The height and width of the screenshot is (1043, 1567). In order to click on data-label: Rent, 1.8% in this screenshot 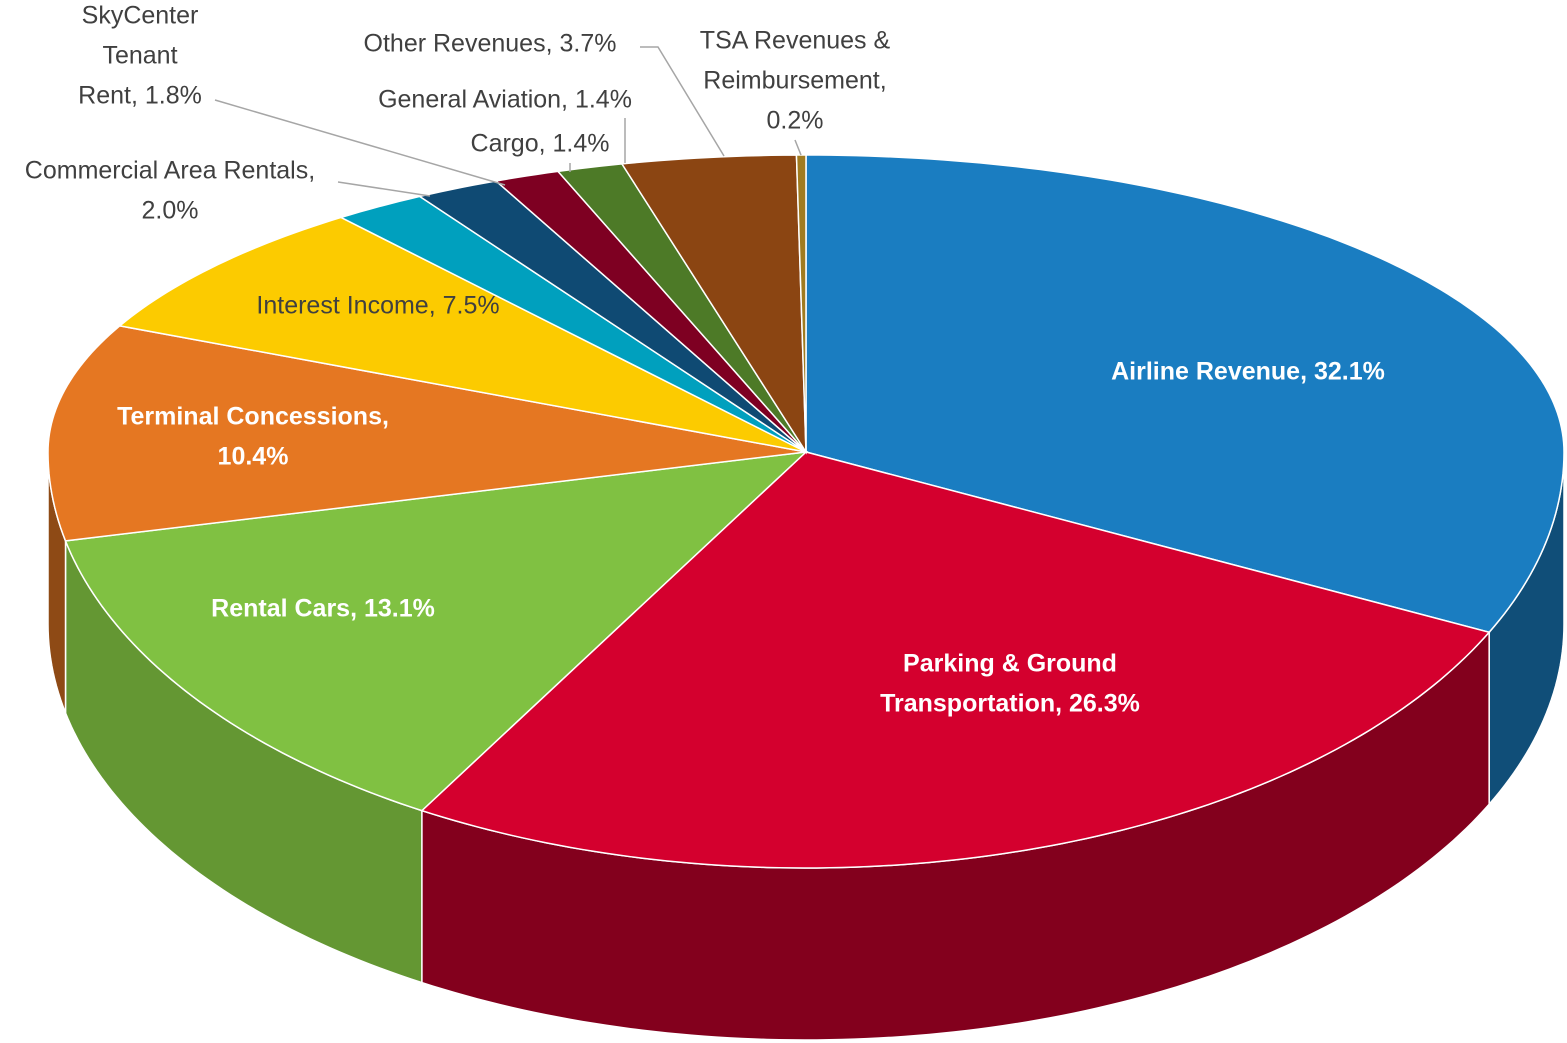, I will do `click(140, 96)`.